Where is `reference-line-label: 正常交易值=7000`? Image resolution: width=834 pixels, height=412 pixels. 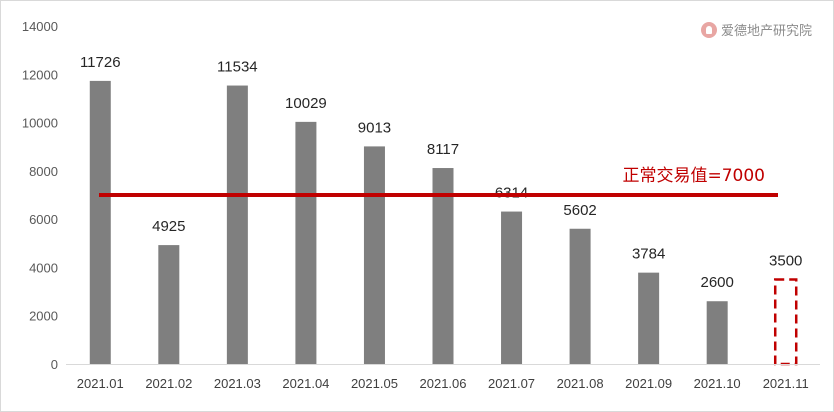 reference-line-label: 正常交易值=7000 is located at coordinates (693, 176).